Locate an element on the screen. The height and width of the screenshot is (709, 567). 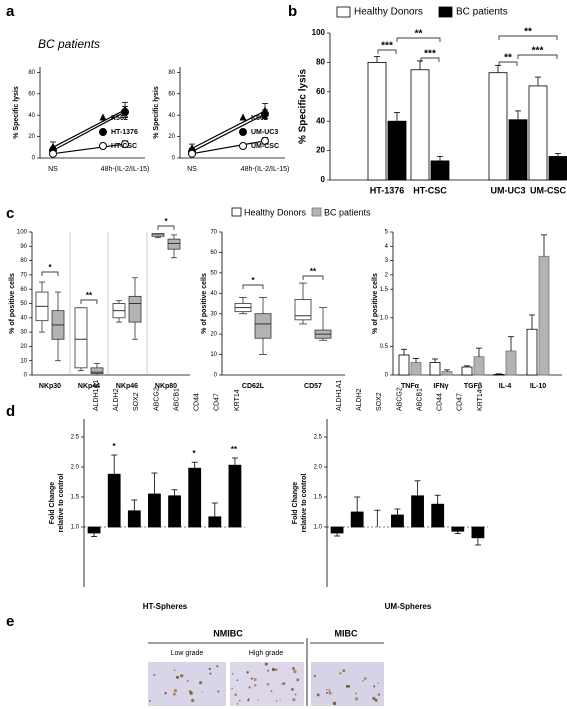
x-tick-label: ABCG2 is located at coordinates (156, 399).